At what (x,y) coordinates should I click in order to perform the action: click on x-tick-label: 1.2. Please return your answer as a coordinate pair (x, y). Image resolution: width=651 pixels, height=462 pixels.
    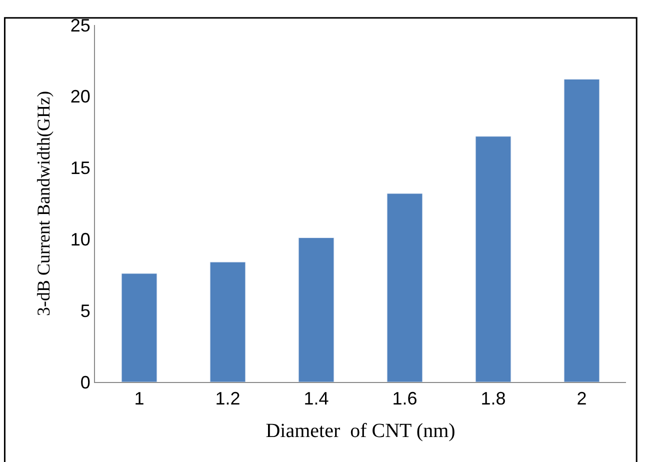
    Looking at the image, I should click on (227, 398).